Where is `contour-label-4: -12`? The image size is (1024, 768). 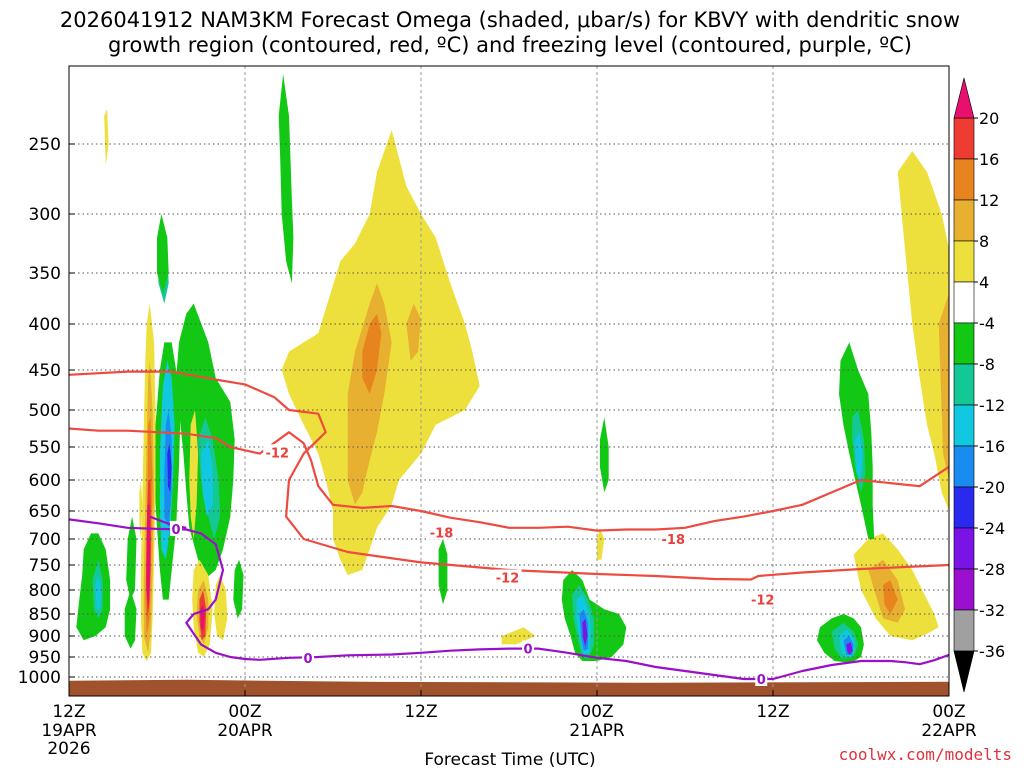 contour-label-4: -12 is located at coordinates (763, 601).